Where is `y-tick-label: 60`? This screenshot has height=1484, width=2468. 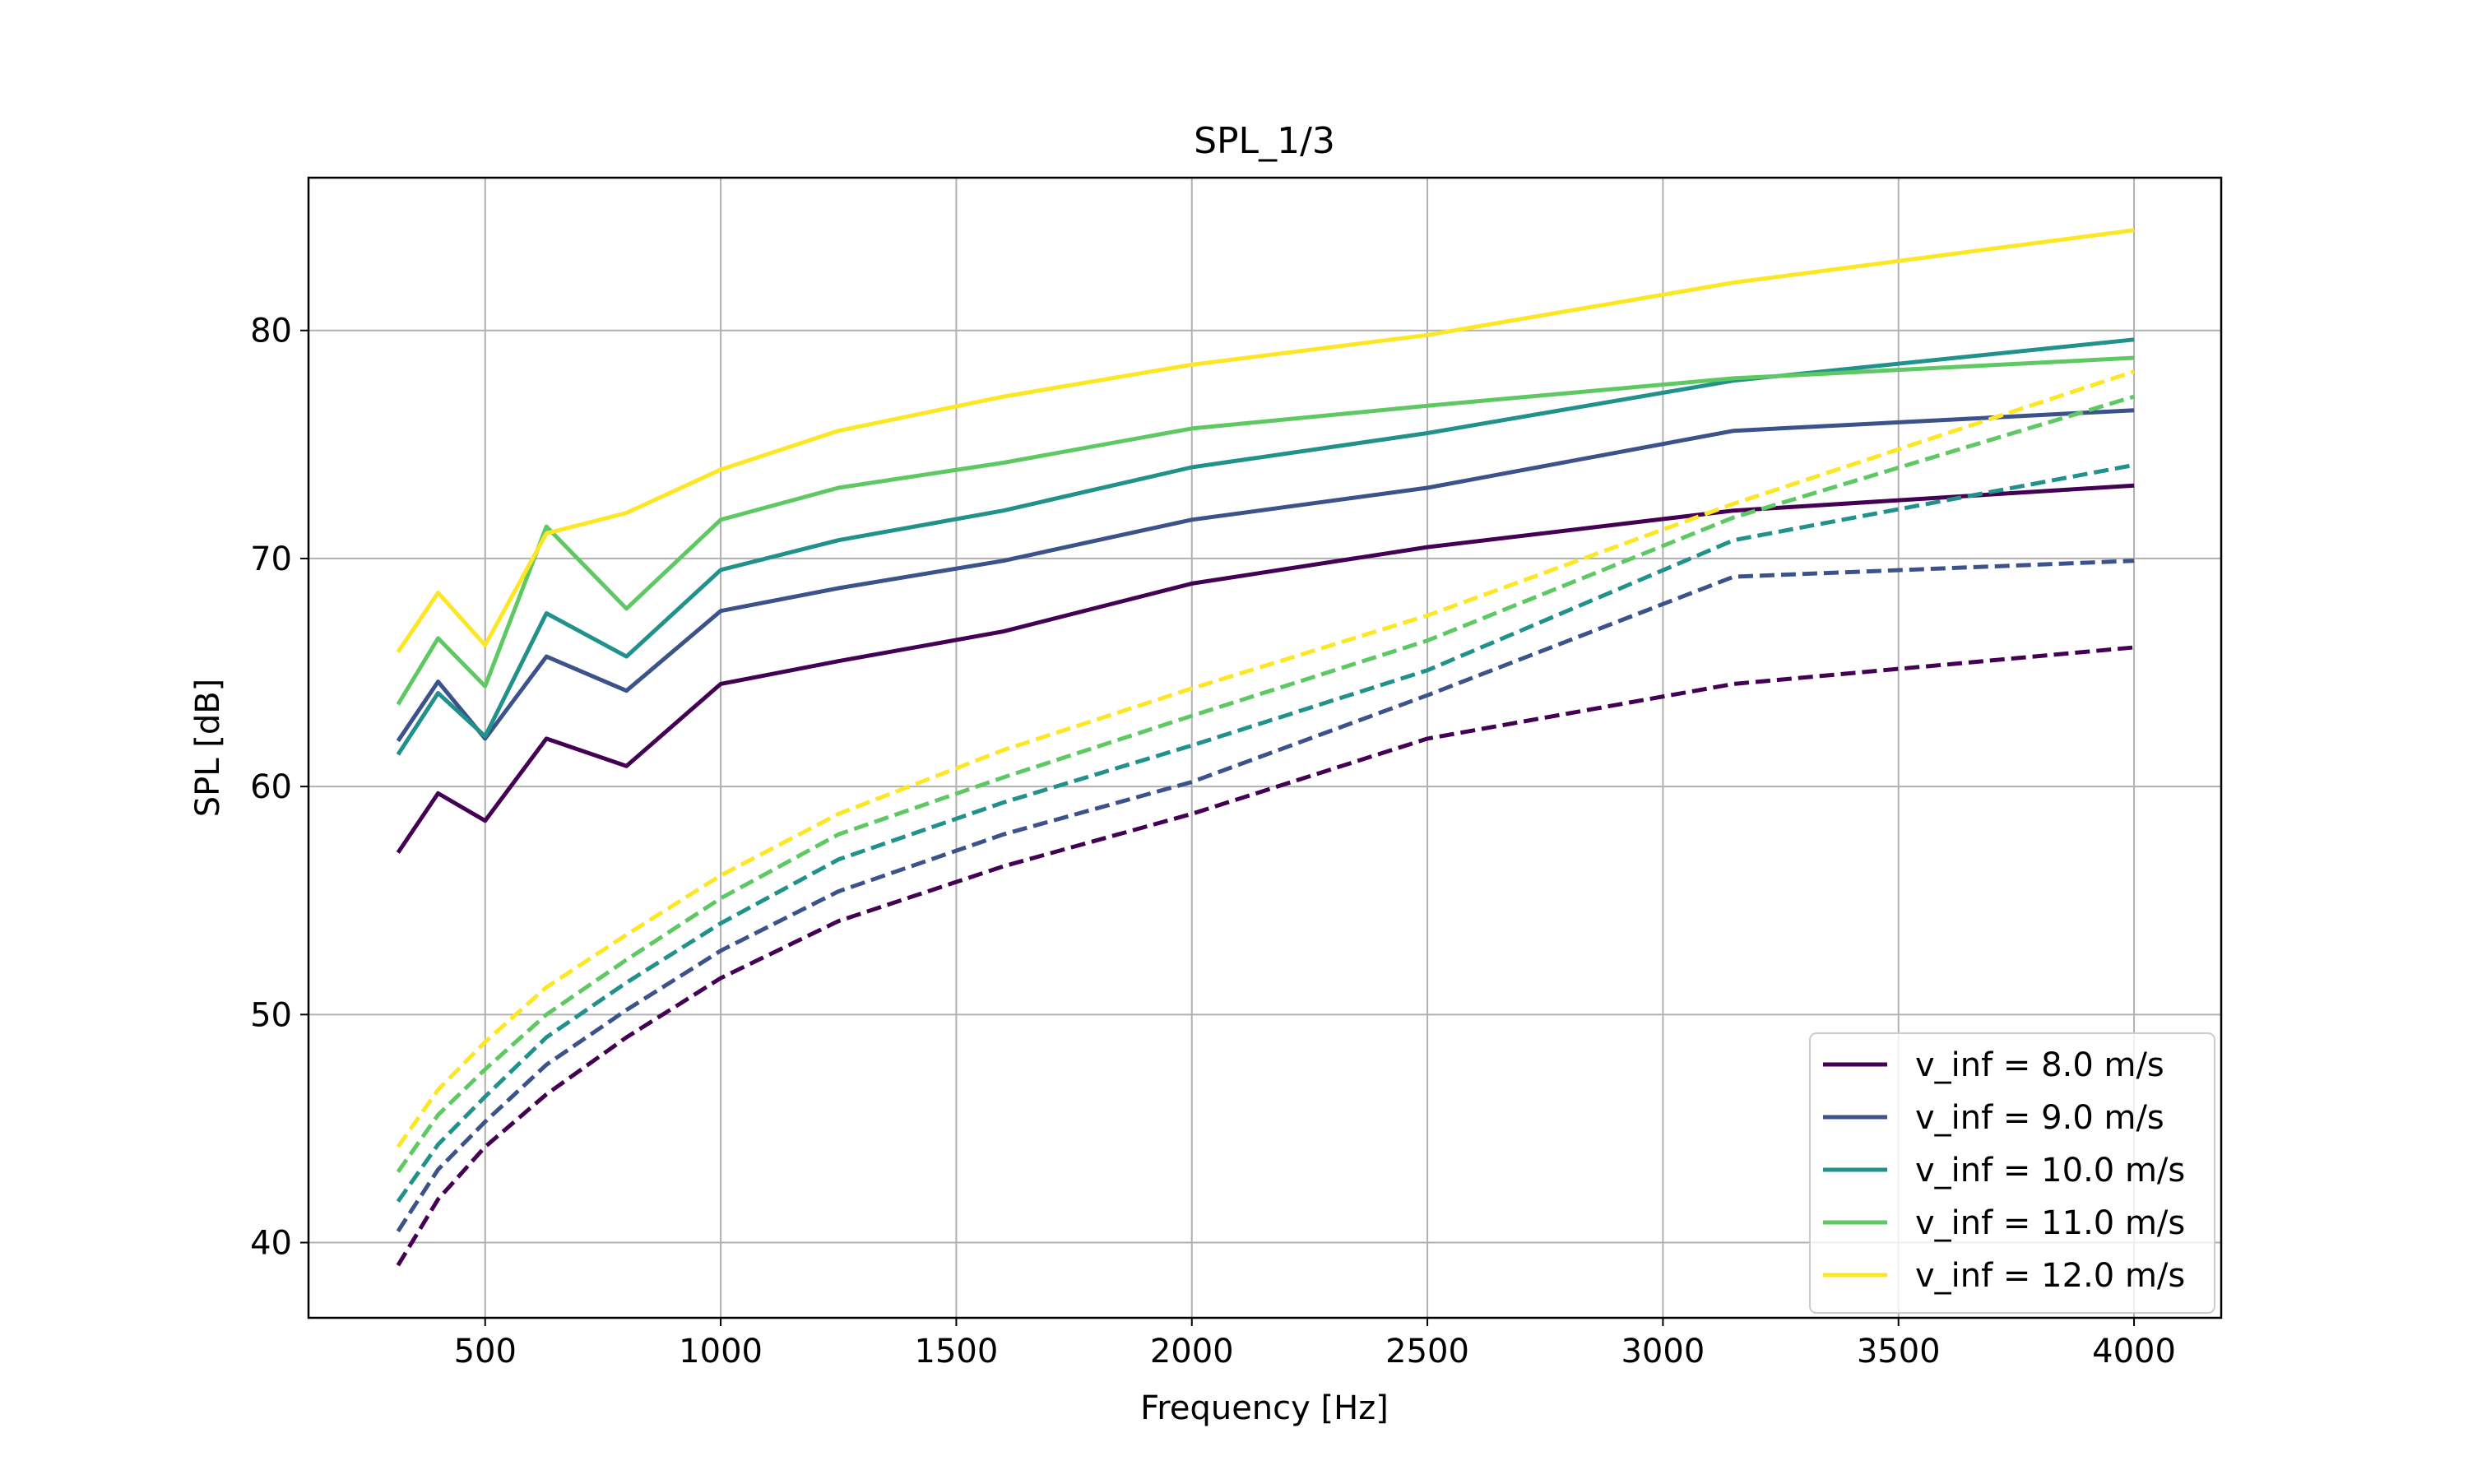 y-tick-label: 60 is located at coordinates (271, 787).